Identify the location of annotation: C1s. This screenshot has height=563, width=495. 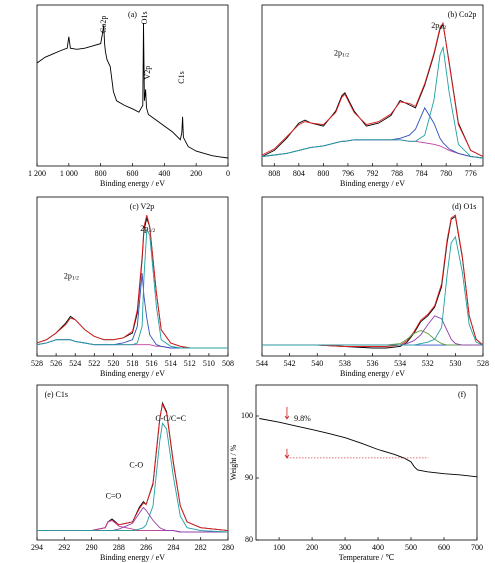
(181, 77).